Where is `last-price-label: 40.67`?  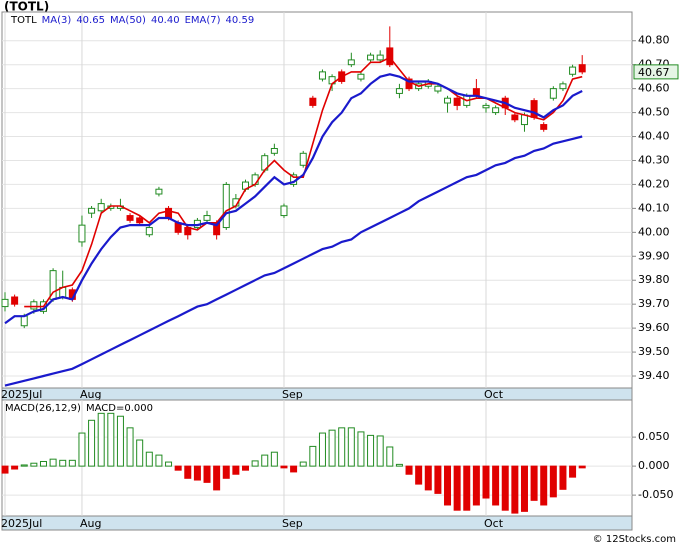 last-price-label: 40.67 is located at coordinates (654, 72).